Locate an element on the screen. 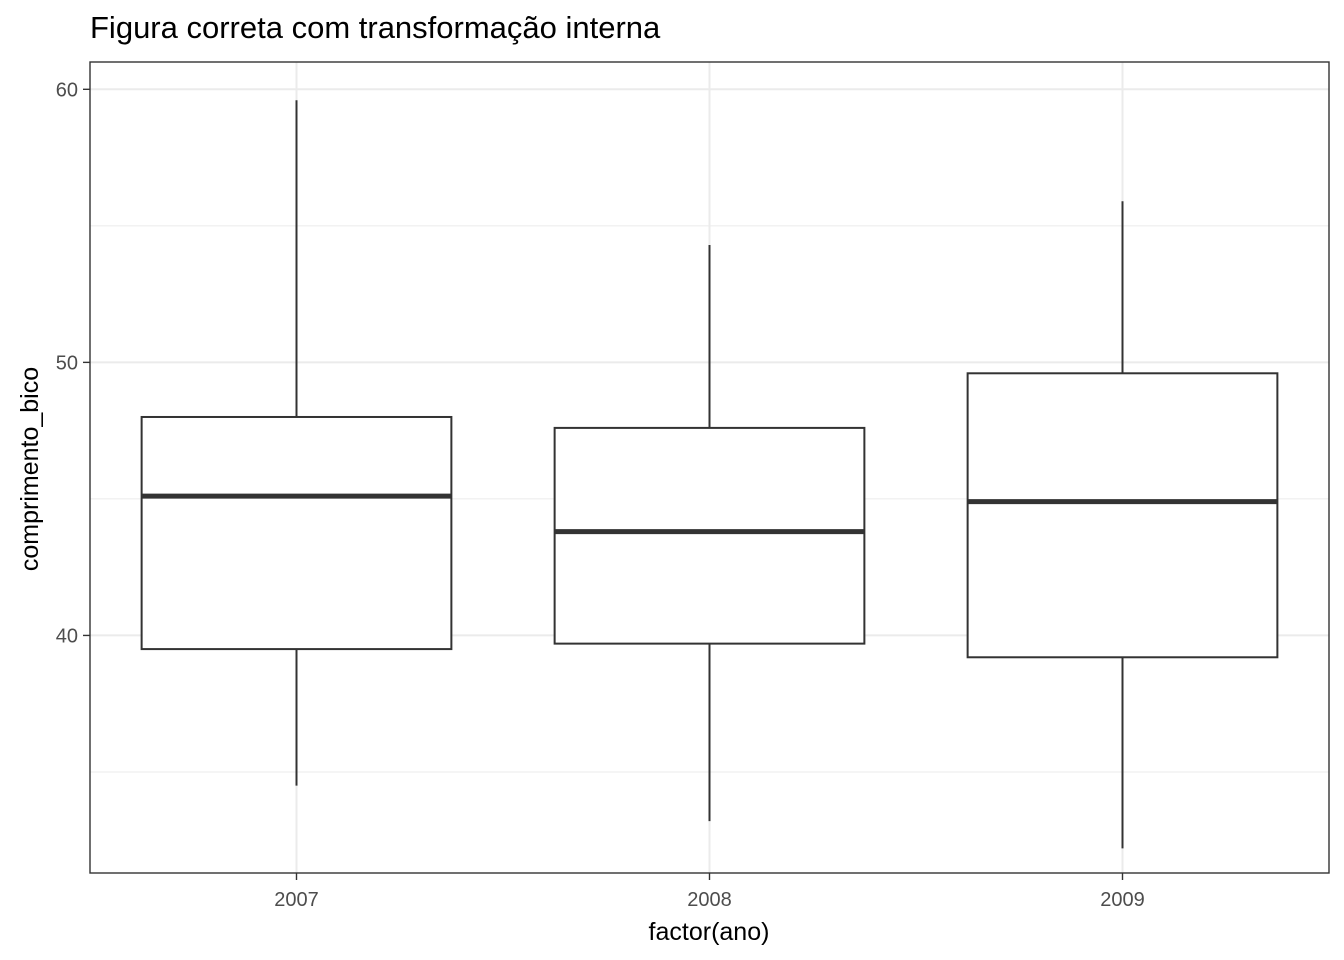 This screenshot has width=1344, height=960. y-tick-label: 60 is located at coordinates (67, 90).